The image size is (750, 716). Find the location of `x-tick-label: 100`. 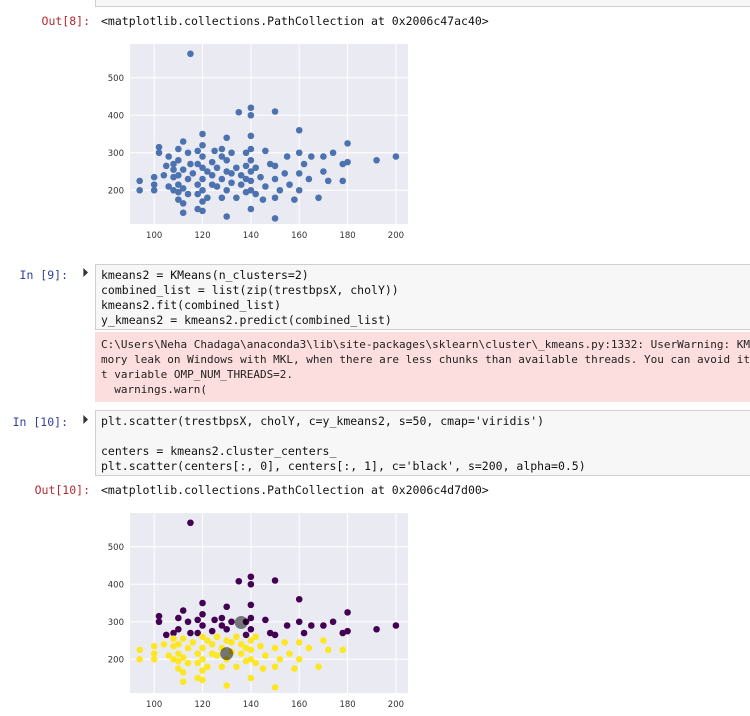

x-tick-label: 100 is located at coordinates (154, 705).